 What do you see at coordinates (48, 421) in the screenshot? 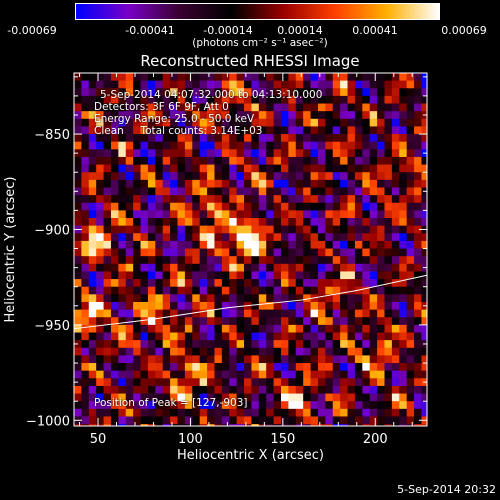
I see `y-tick-label: −1000` at bounding box center [48, 421].